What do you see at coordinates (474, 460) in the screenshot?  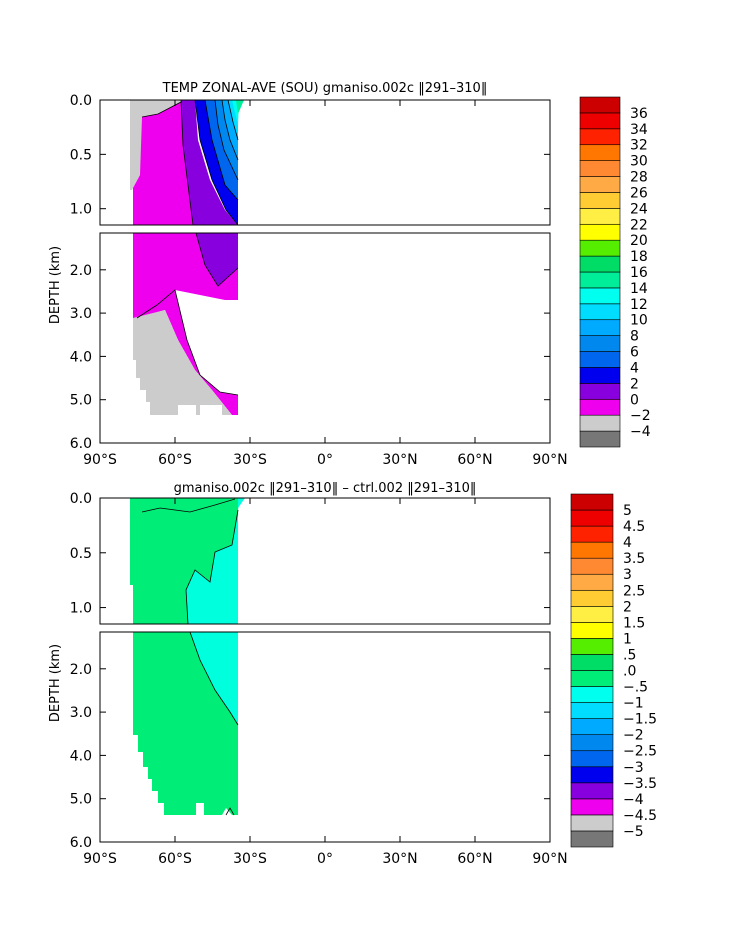 I see `x-tick-label: 60°N` at bounding box center [474, 460].